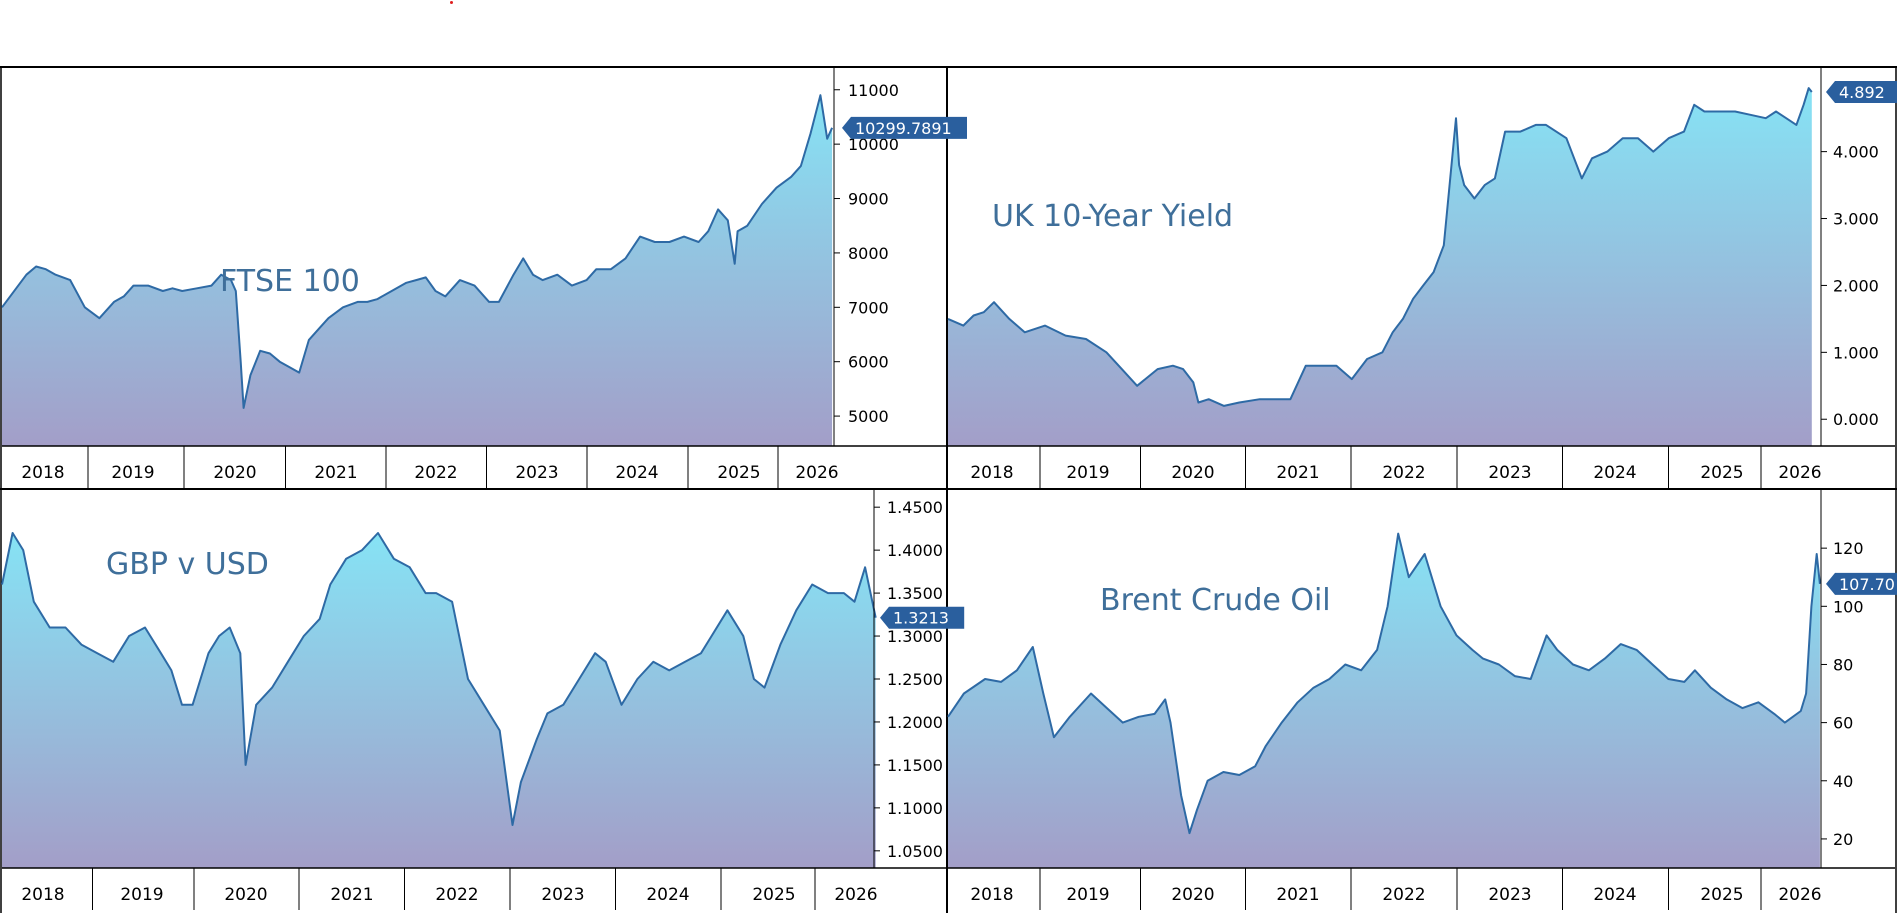 The height and width of the screenshot is (917, 1897). I want to click on y-tick-label: 8000, so click(868, 253).